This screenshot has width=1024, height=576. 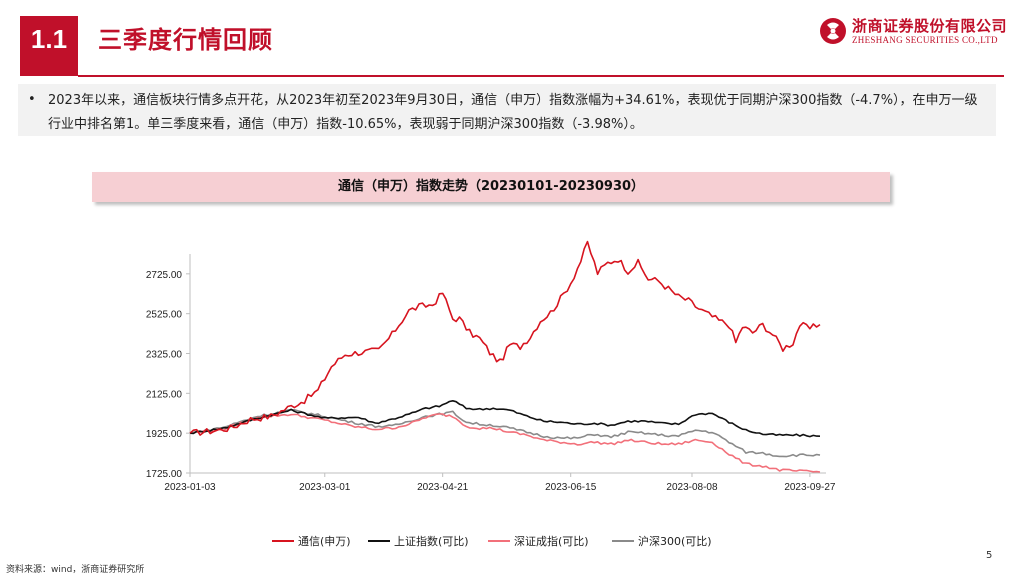 I want to click on legend-label-0: 通信(申万), so click(x=324, y=541).